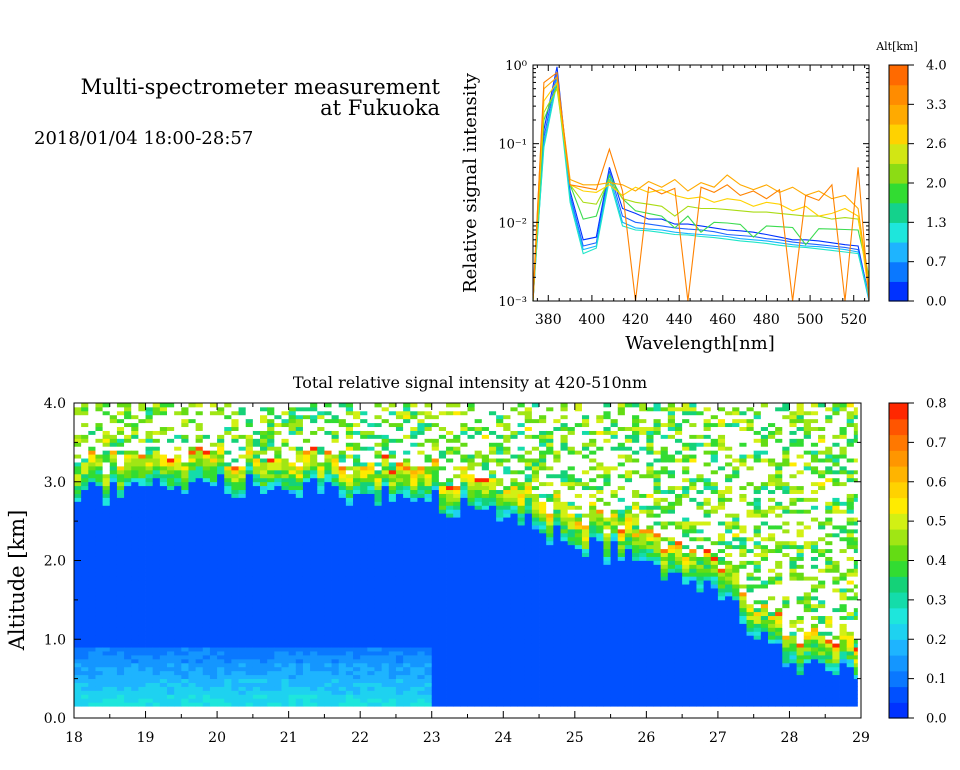 The width and height of the screenshot is (960, 770). Describe the element at coordinates (936, 144) in the screenshot. I see `altitude-colorbar-tick-label: 2.6` at that location.